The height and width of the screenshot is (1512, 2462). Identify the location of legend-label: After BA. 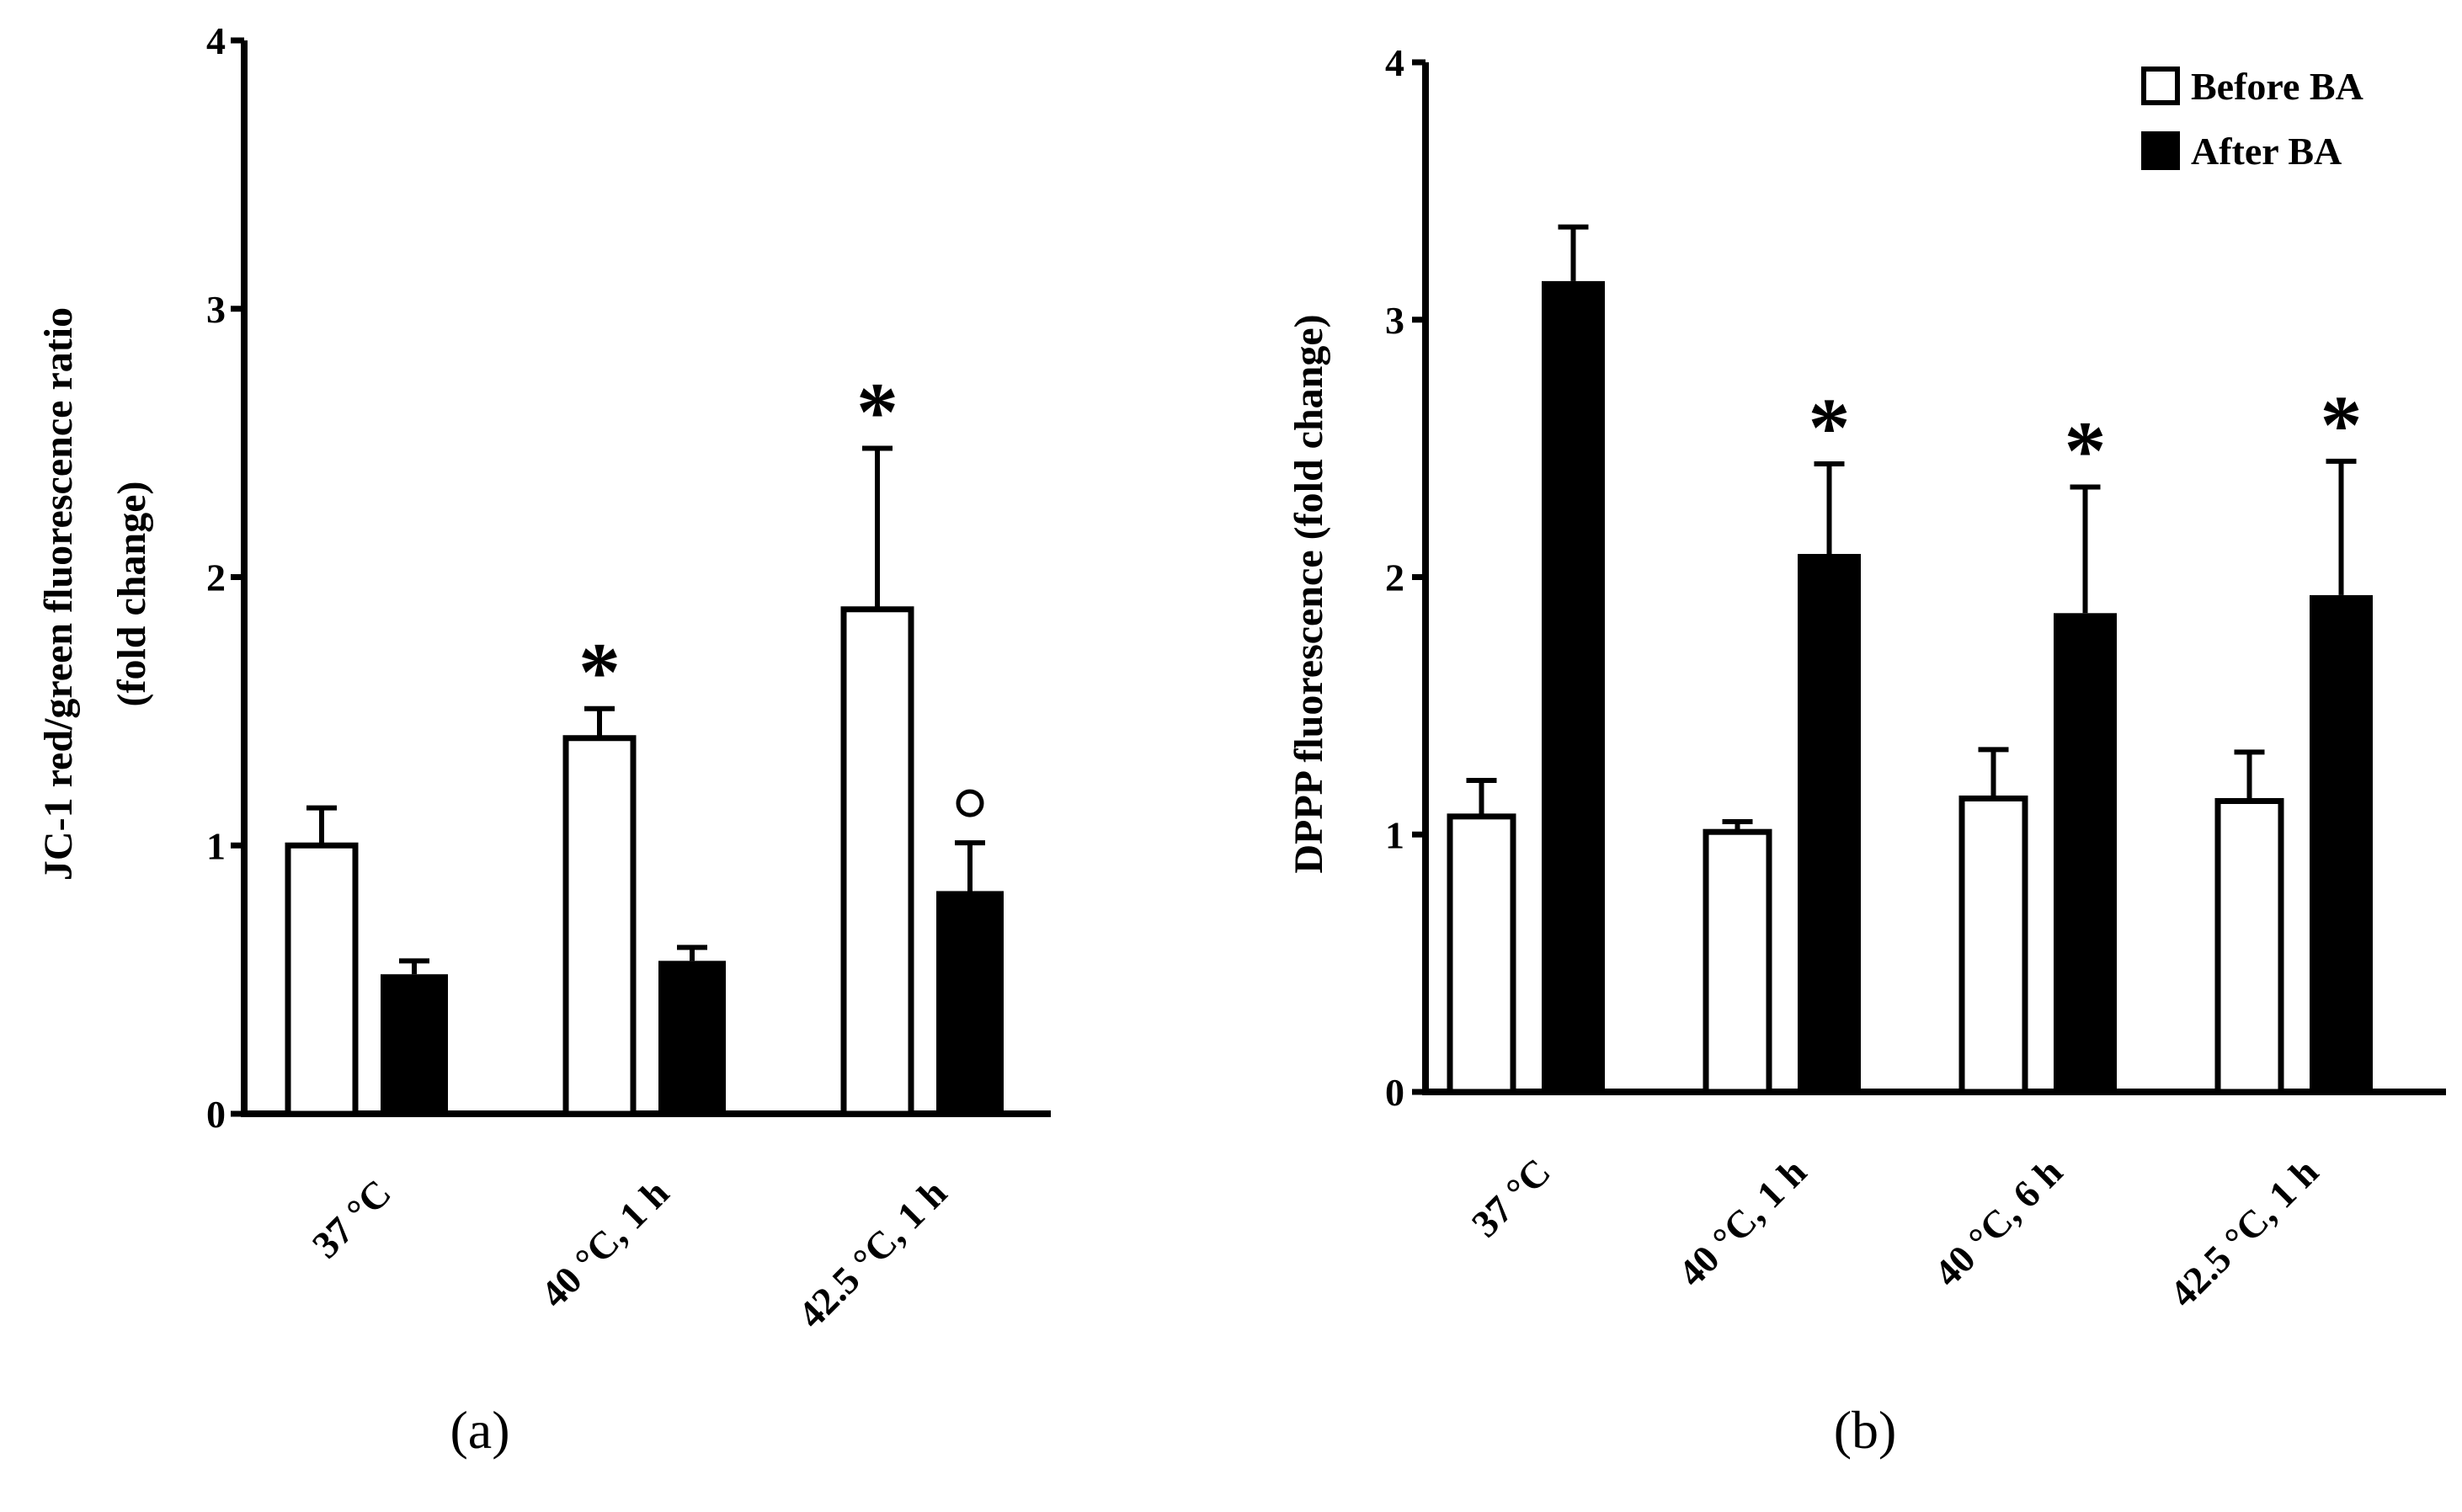
(2266, 152).